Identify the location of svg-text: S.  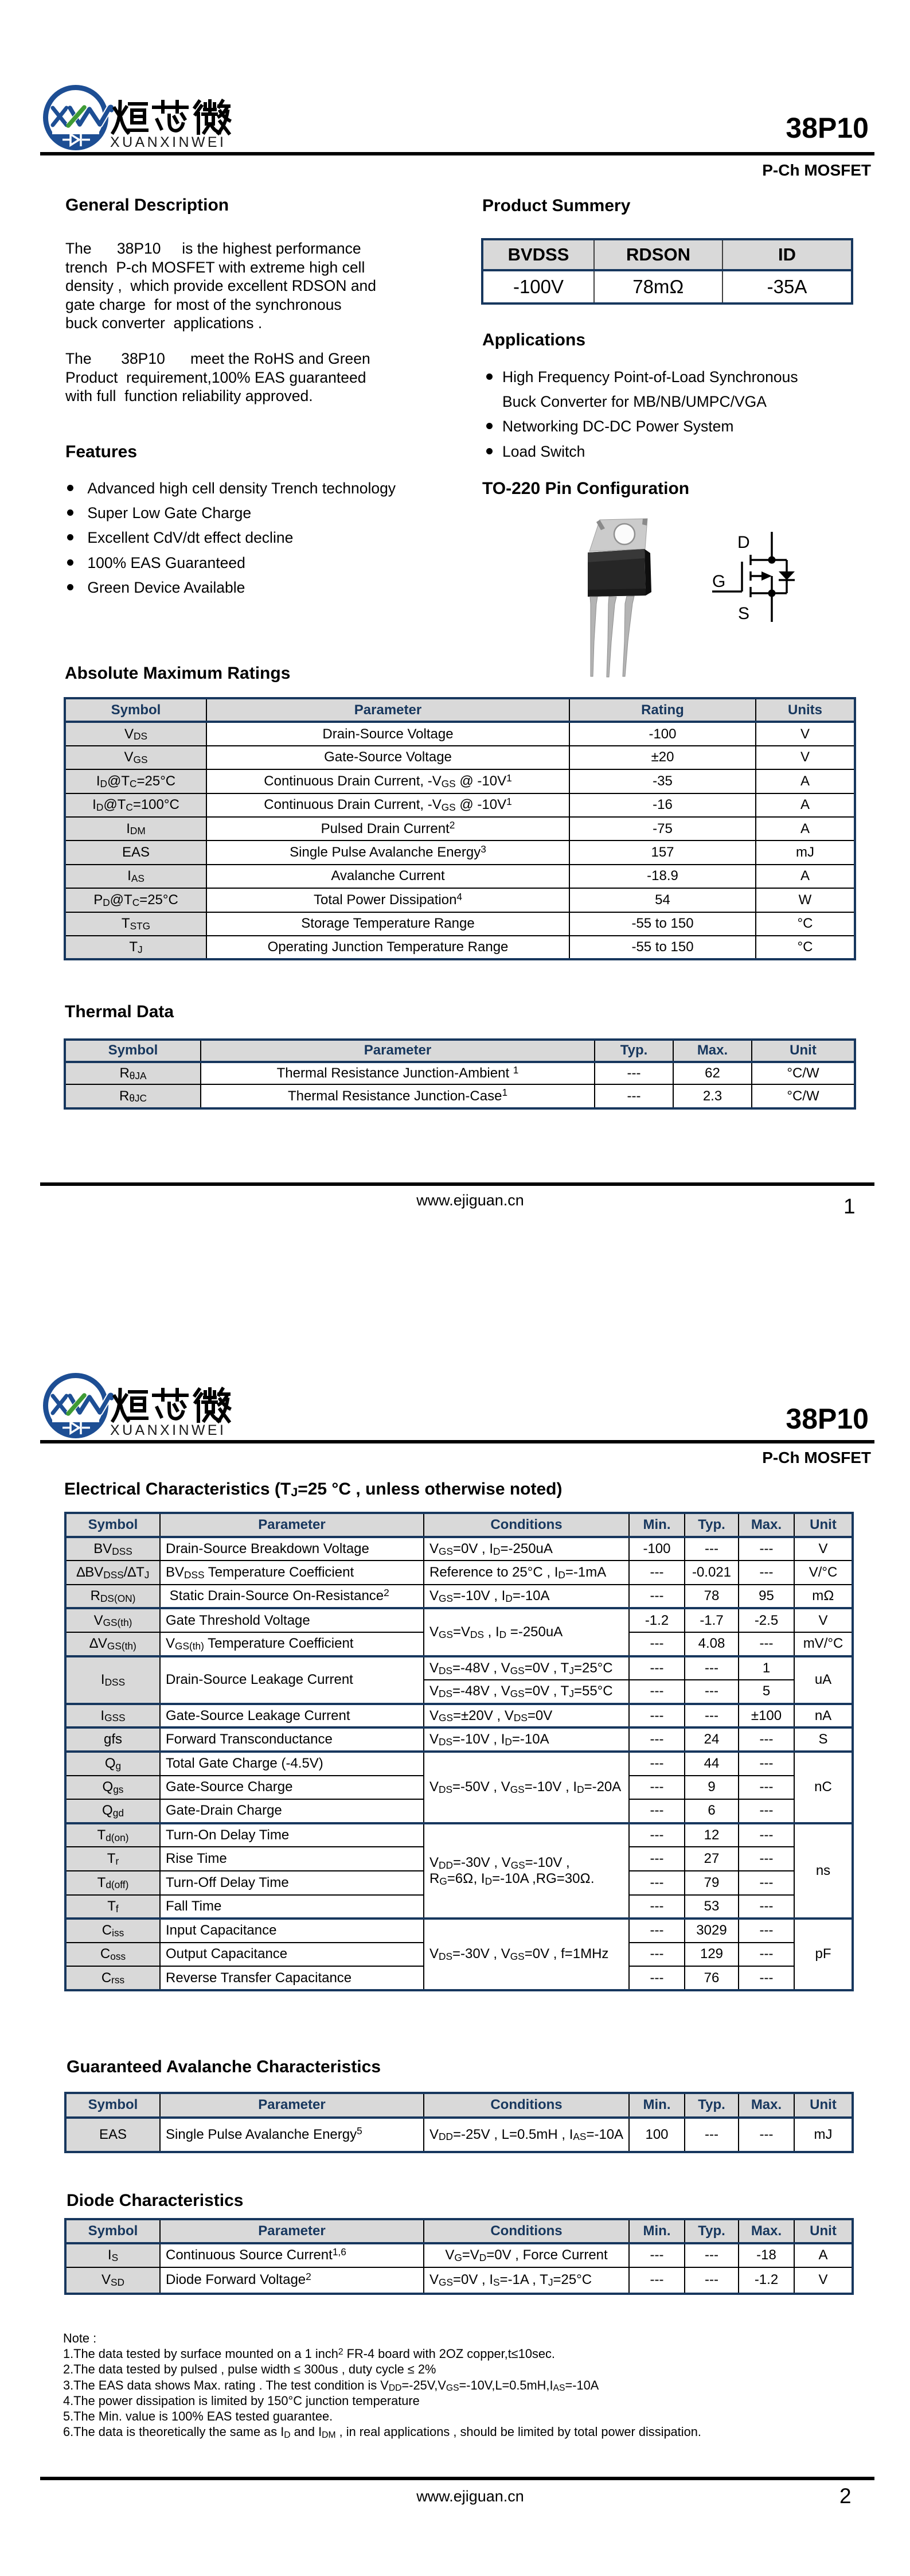
(743, 613).